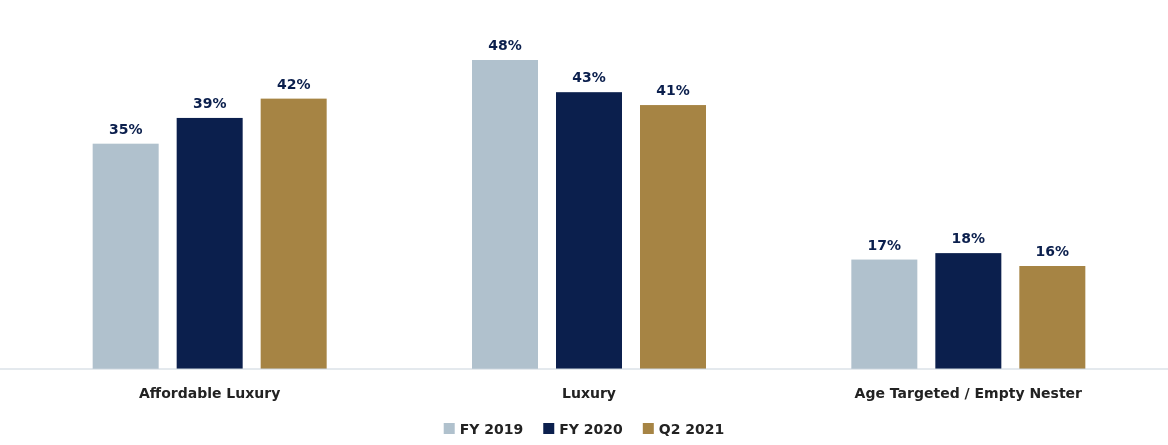 The width and height of the screenshot is (1168, 445). Describe the element at coordinates (505, 45) in the screenshot. I see `data-label: 48%` at that location.